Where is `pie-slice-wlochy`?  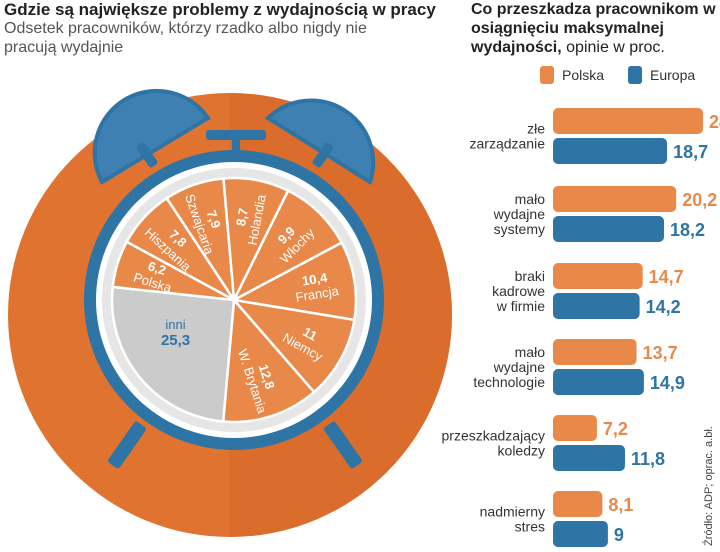
pie-slice-wlochy is located at coordinates (287, 245).